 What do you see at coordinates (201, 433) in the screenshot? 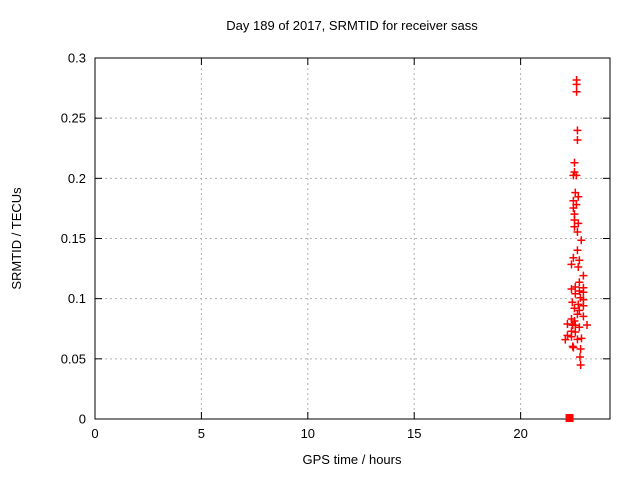
I see `x-tick-label: 5` at bounding box center [201, 433].